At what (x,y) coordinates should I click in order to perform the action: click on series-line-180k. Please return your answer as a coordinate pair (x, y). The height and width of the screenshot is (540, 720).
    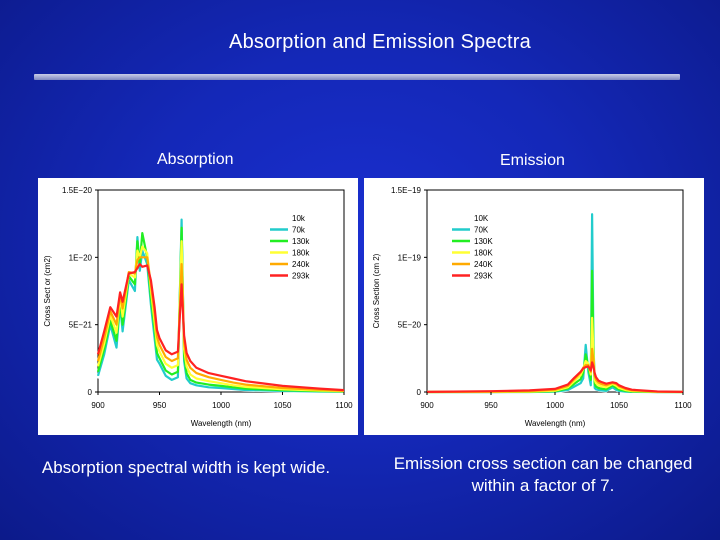
    Looking at the image, I should click on (220, 316).